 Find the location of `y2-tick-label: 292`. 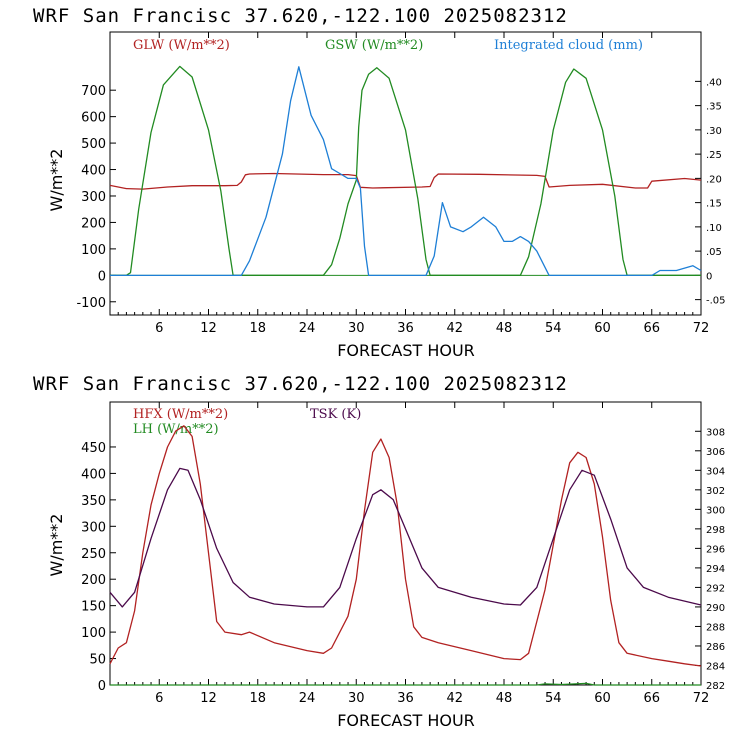

y2-tick-label: 292 is located at coordinates (715, 588).